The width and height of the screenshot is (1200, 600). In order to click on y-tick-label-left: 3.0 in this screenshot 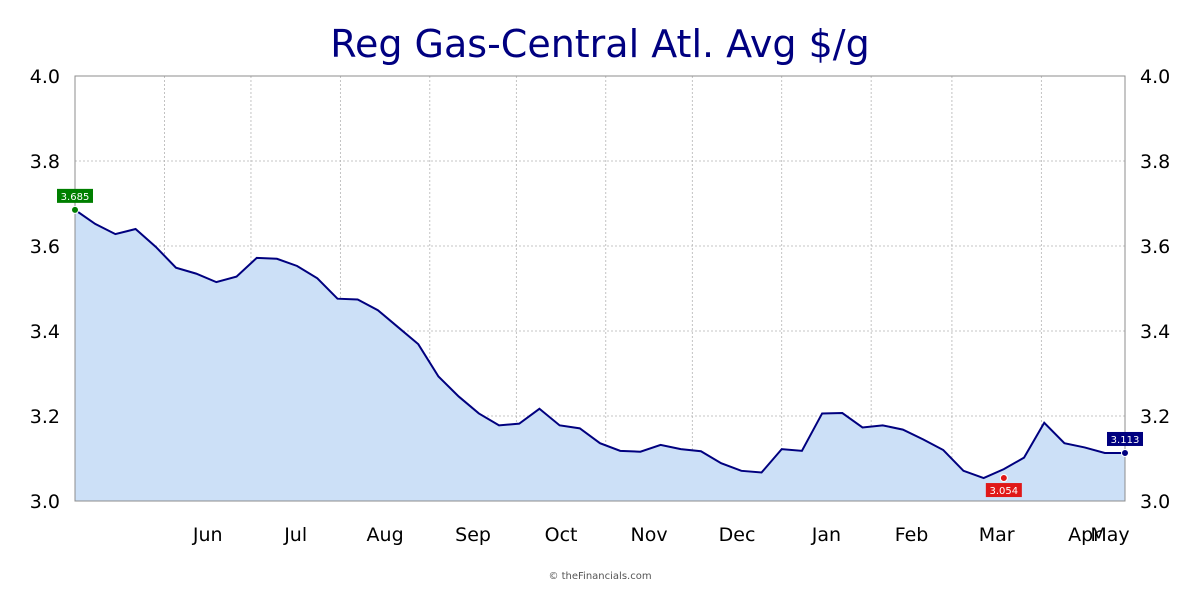, I will do `click(45, 502)`.